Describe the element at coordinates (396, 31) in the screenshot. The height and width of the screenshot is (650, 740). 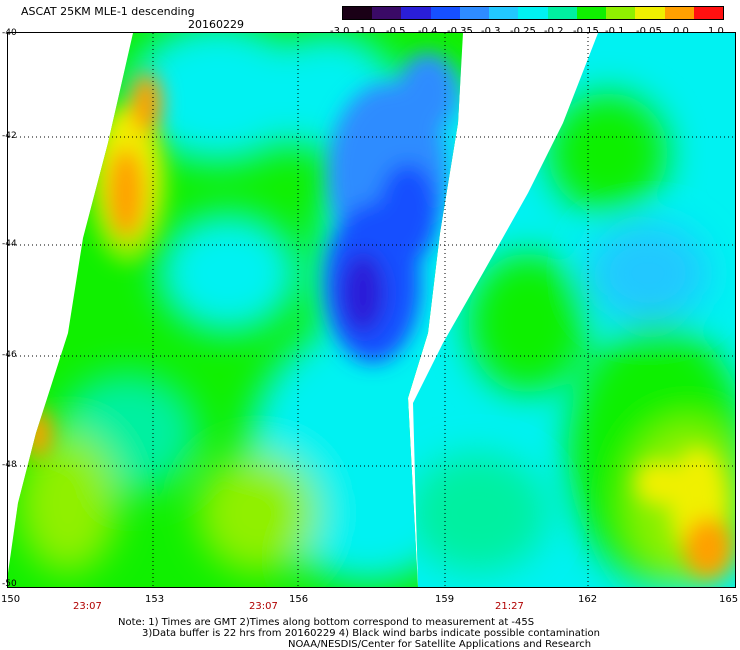
I see `colorbar-label: -0.5` at that location.